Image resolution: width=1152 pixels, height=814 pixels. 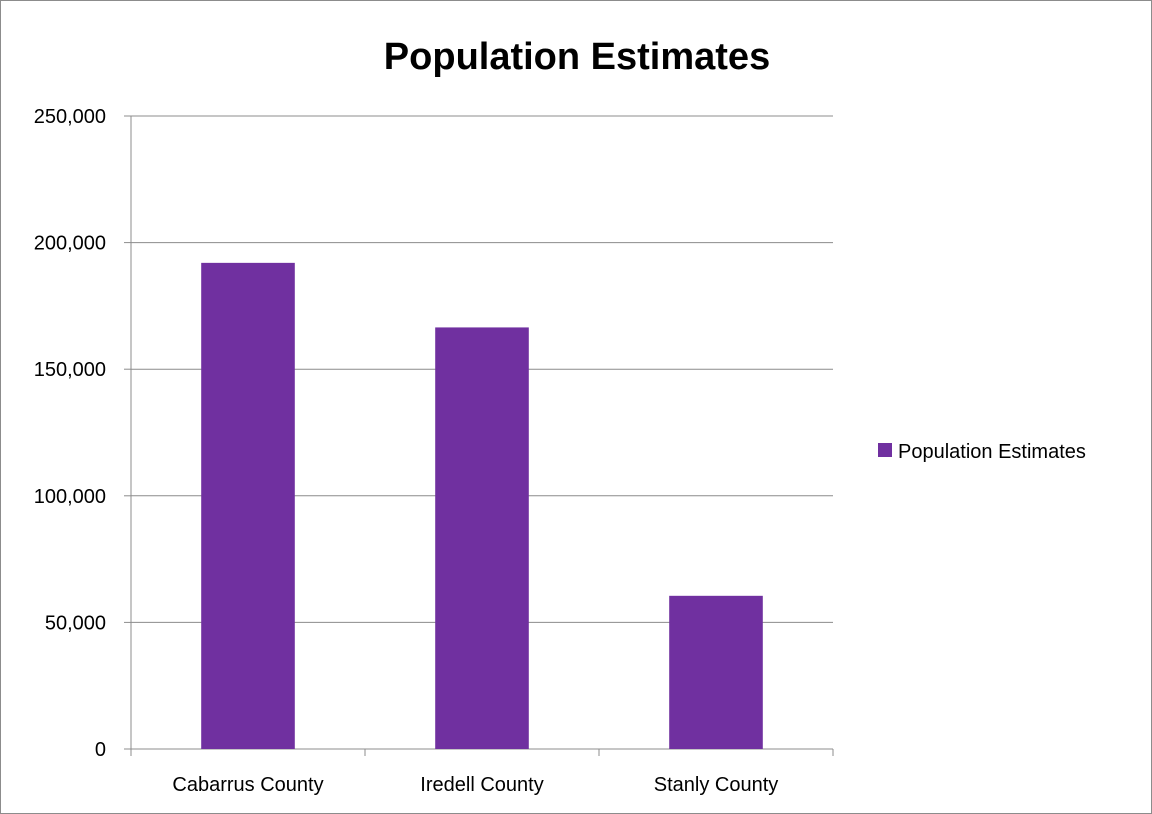 What do you see at coordinates (70, 117) in the screenshot?
I see `y-tick-label: 250,000` at bounding box center [70, 117].